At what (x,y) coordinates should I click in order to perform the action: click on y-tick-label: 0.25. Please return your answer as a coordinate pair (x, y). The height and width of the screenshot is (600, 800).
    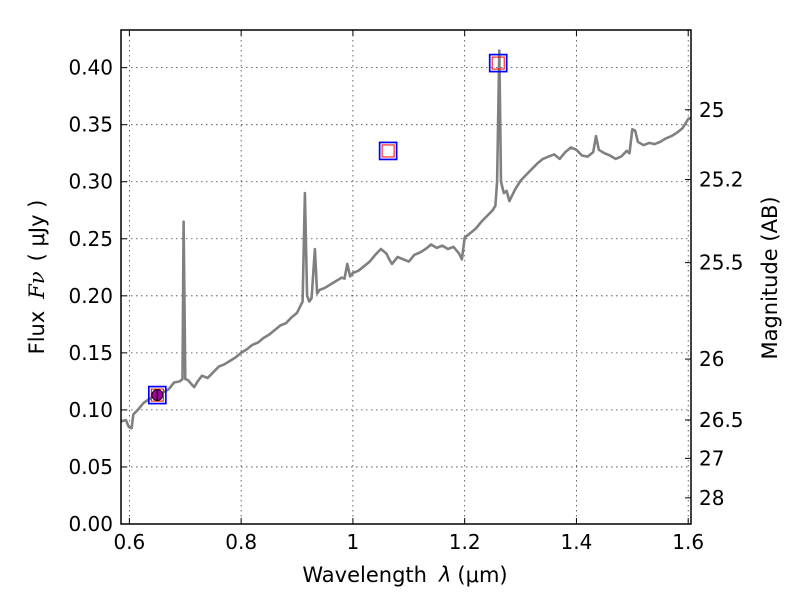
    Looking at the image, I should click on (90, 239).